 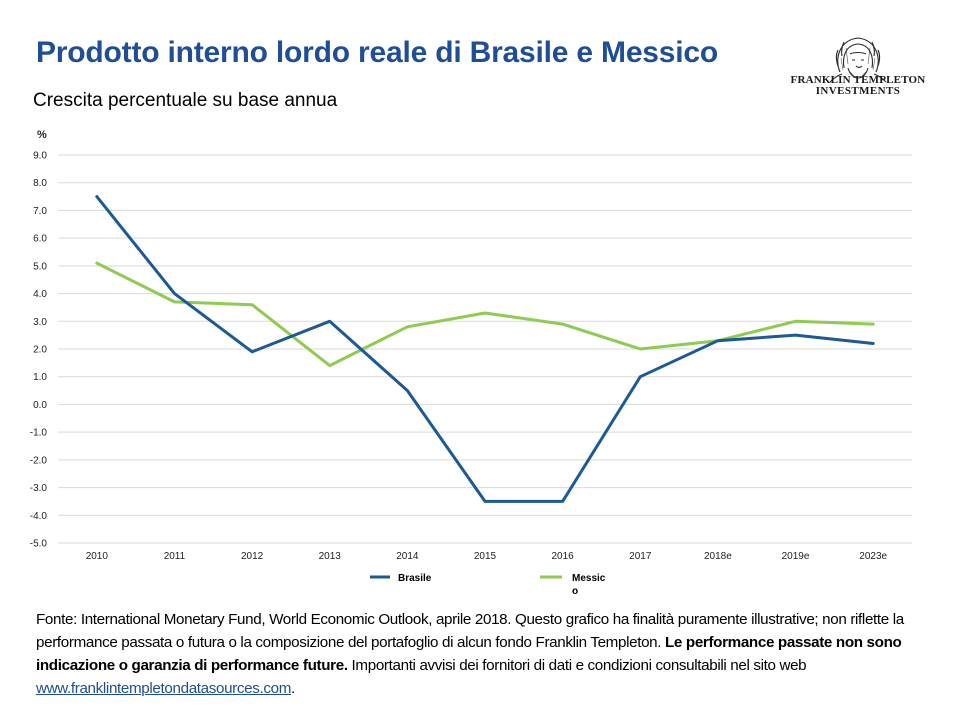 What do you see at coordinates (40, 239) in the screenshot?
I see `y-tick-label: 6.0` at bounding box center [40, 239].